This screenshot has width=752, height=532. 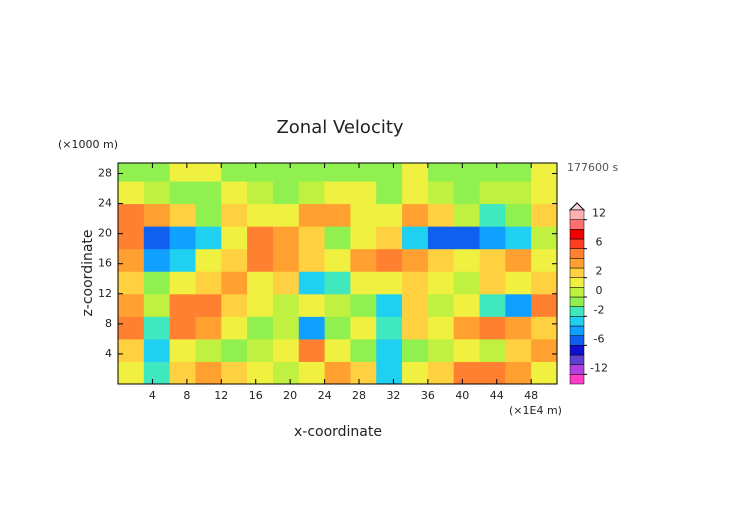 What do you see at coordinates (497, 395) in the screenshot?
I see `x-tick-label: 44` at bounding box center [497, 395].